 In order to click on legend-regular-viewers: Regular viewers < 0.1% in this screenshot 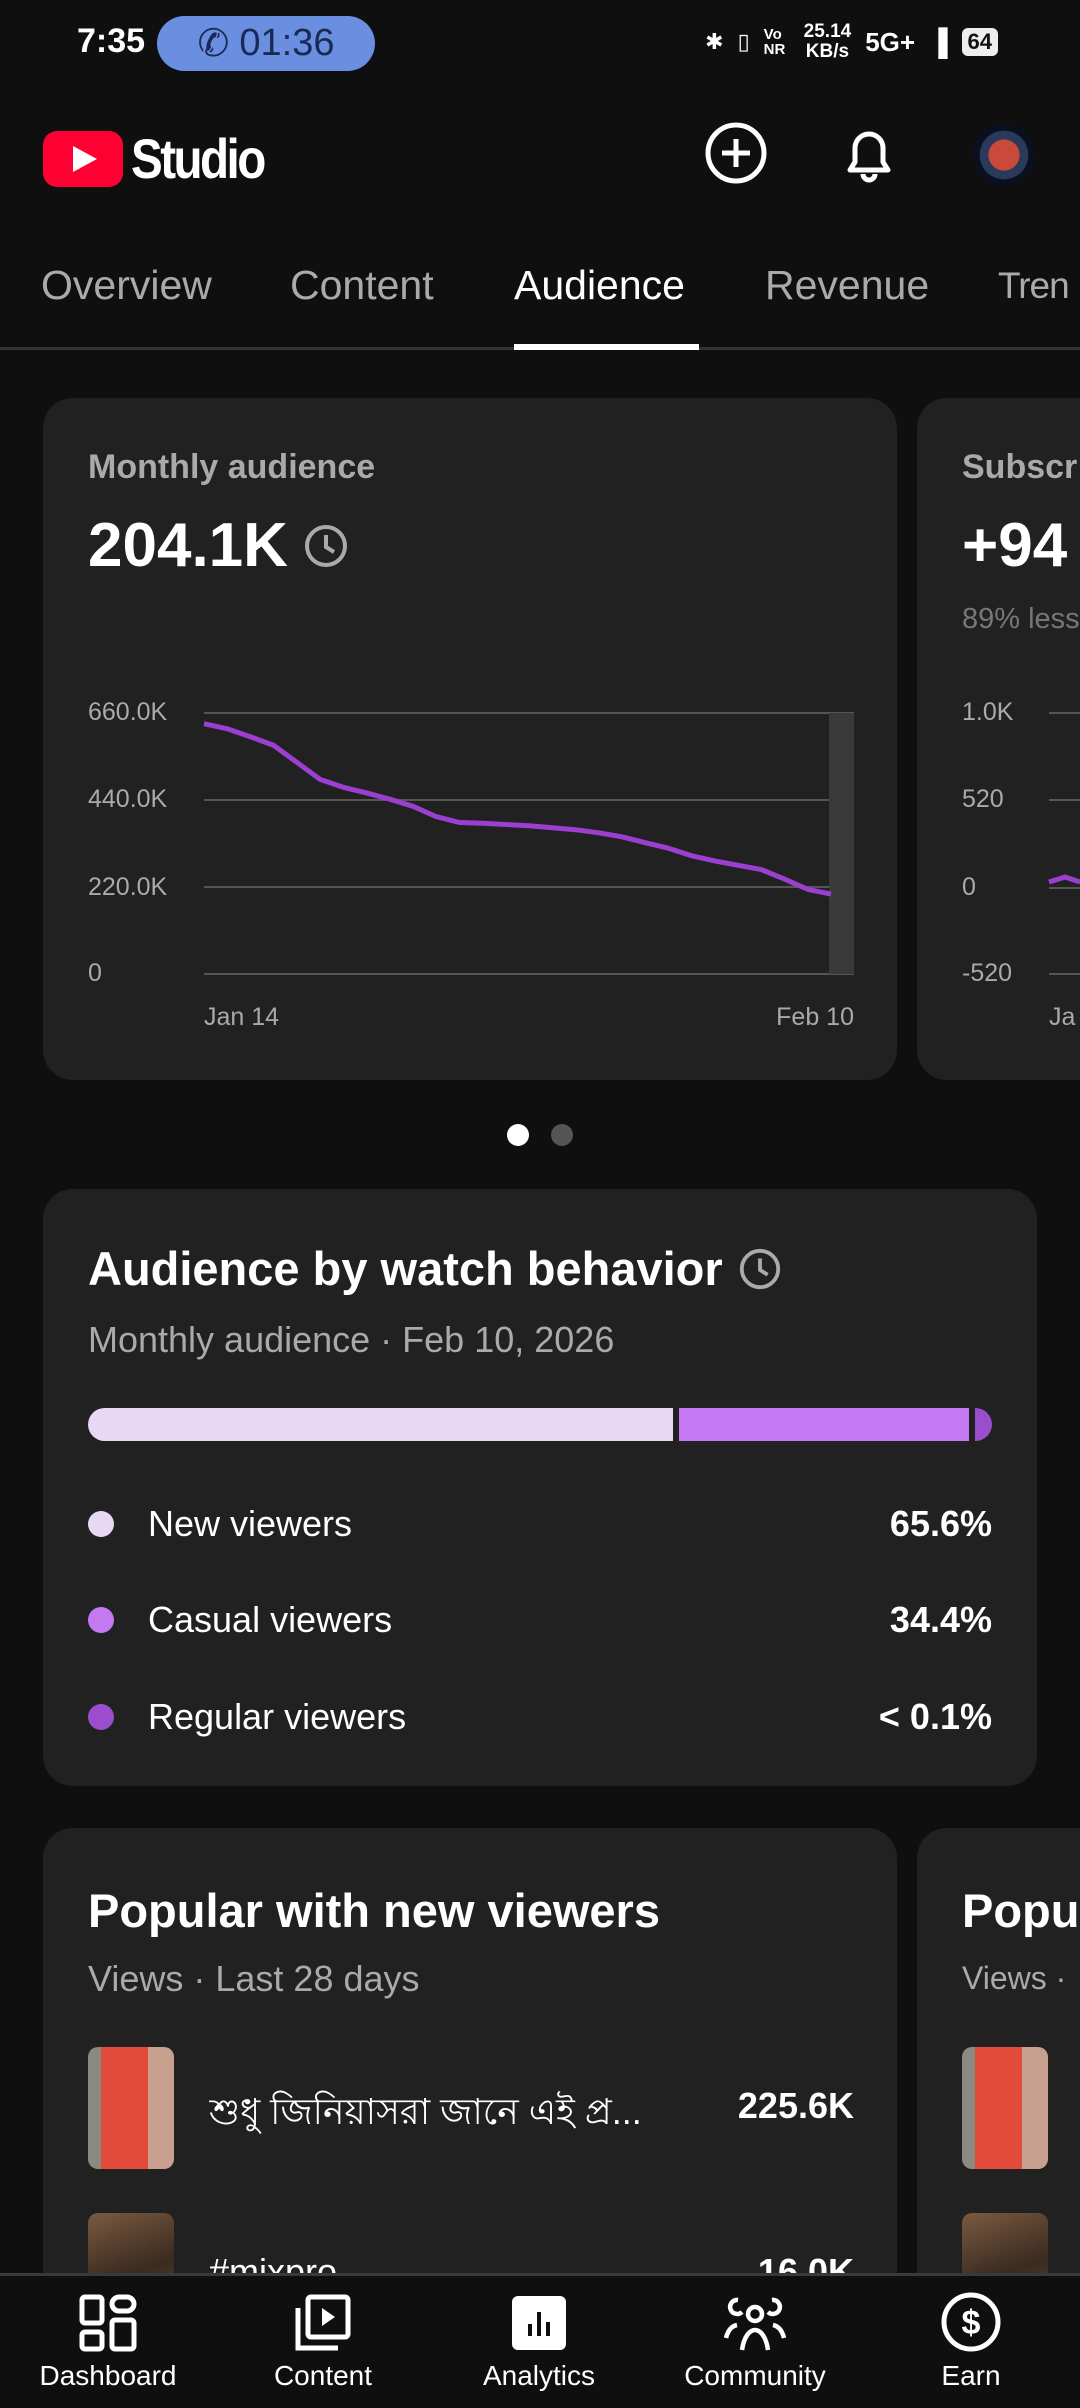, I will do `click(540, 1717)`.